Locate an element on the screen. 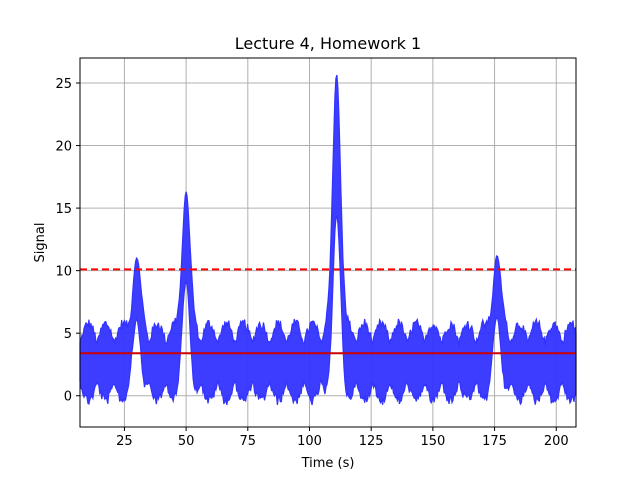 The width and height of the screenshot is (640, 480). chart-title: Lecture 4, Homework 1 is located at coordinates (328, 43).